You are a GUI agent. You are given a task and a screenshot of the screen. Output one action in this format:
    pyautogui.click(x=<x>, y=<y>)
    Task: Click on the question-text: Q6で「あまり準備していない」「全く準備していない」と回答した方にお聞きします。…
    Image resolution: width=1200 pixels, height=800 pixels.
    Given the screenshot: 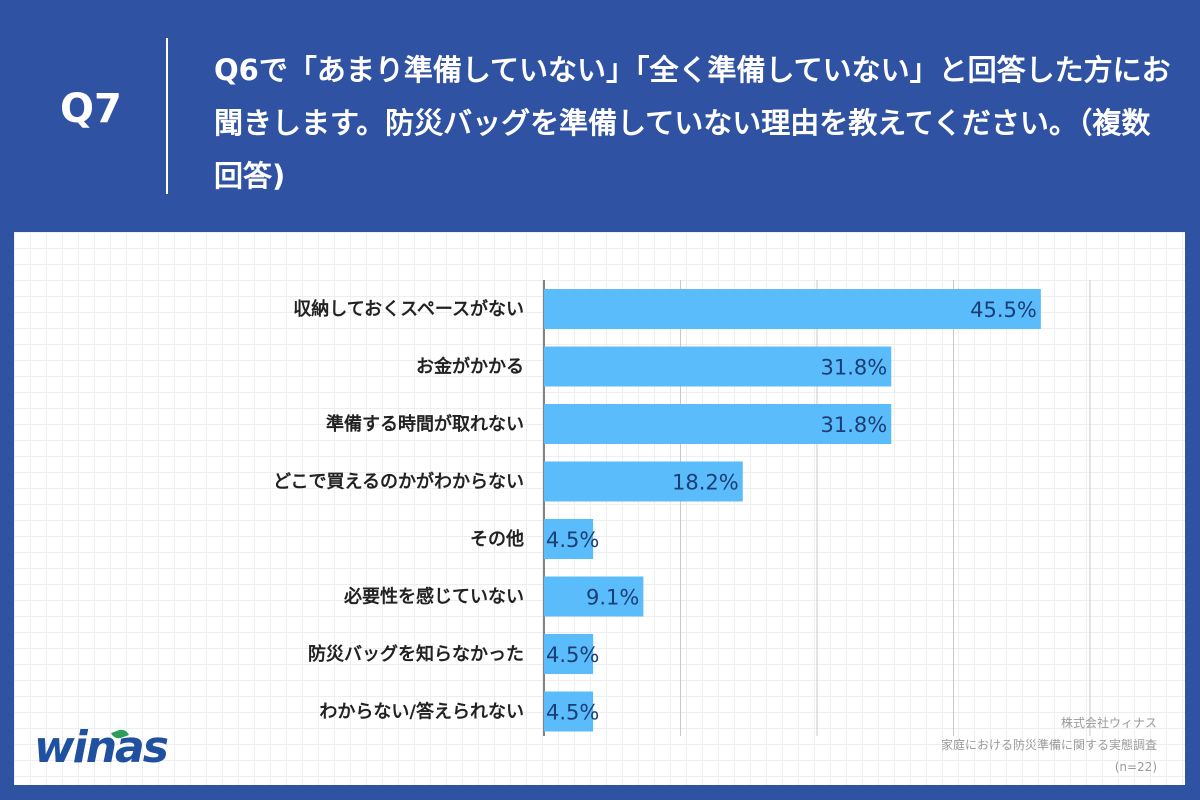 What is the action you would take?
    pyautogui.click(x=692, y=123)
    